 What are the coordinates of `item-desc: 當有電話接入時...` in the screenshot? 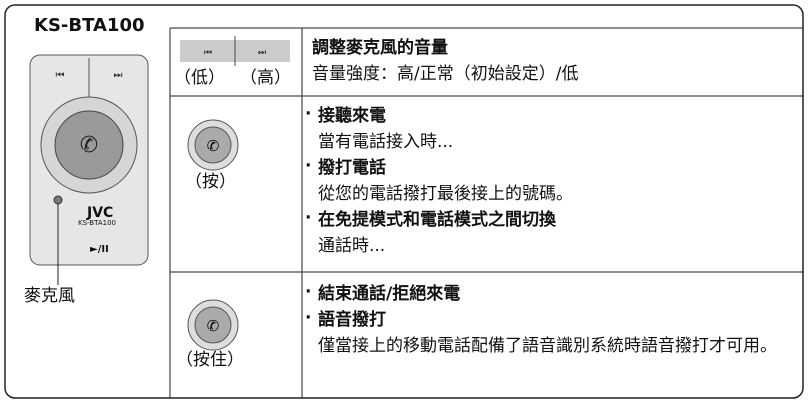 It's located at (386, 142).